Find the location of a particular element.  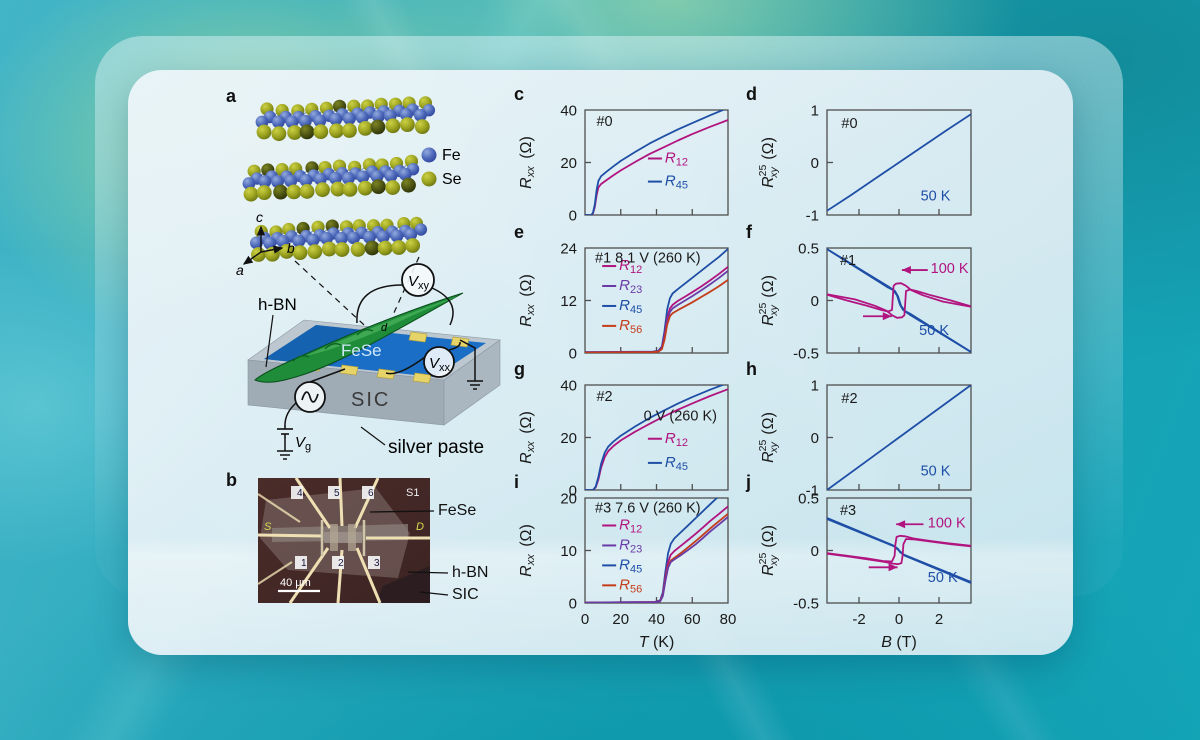

x-tick-label: 2 is located at coordinates (939, 619).